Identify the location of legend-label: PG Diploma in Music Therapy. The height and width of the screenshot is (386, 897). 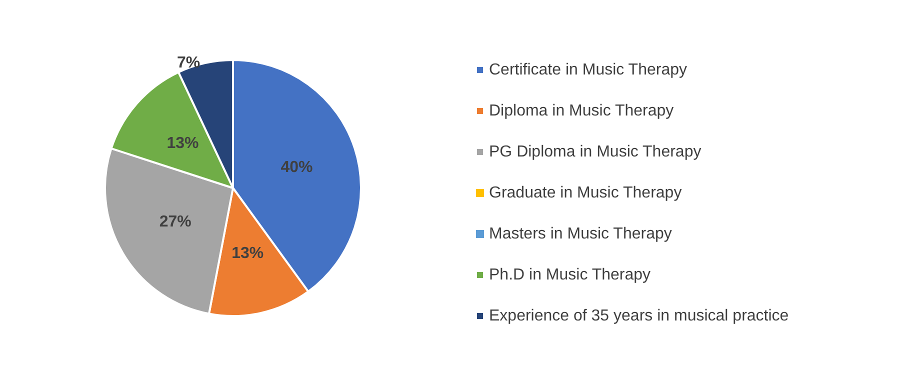
(595, 152).